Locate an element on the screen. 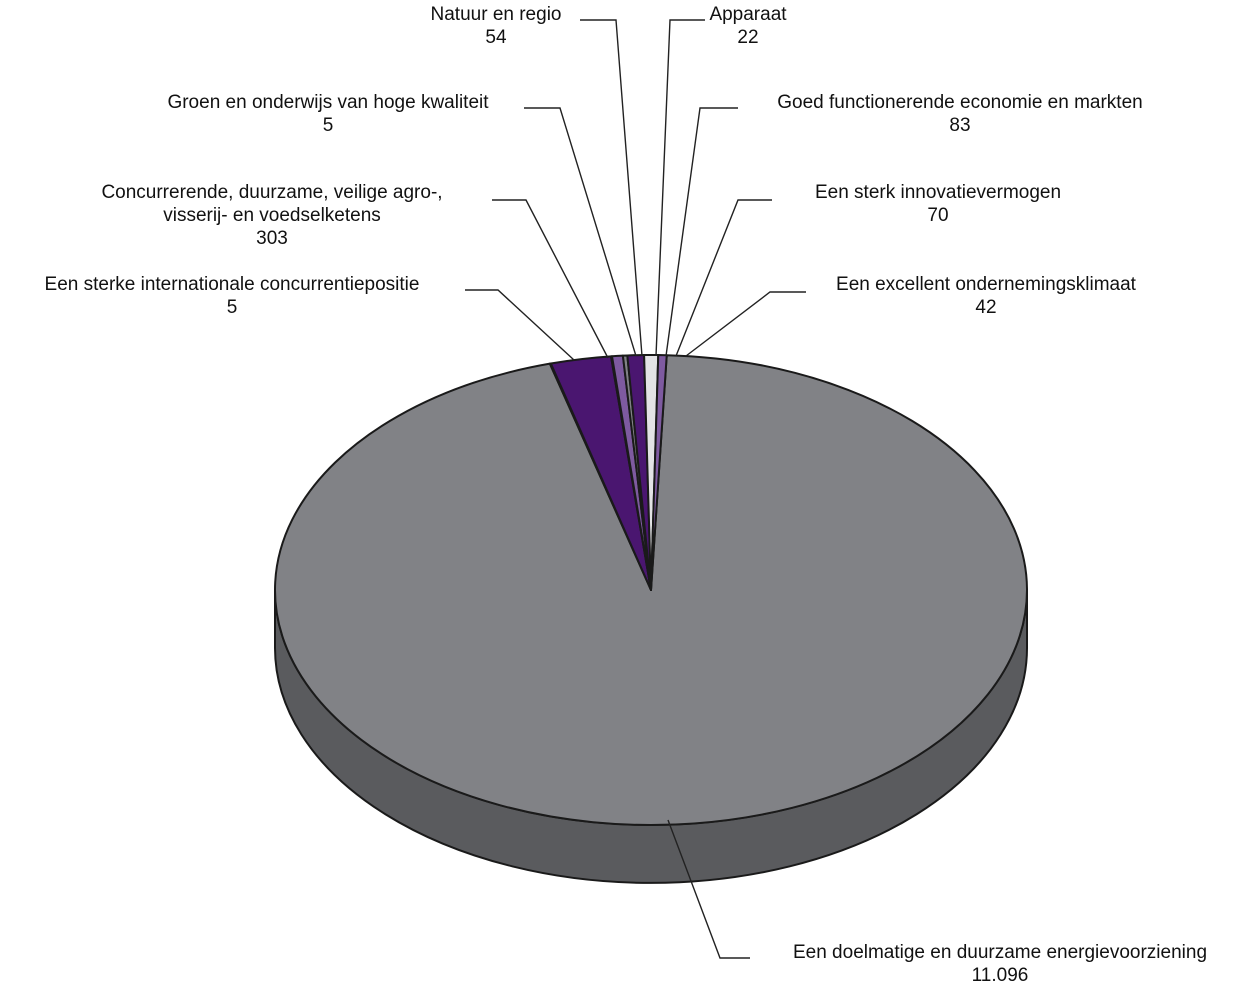 This screenshot has height=996, width=1260. slice-label: Apparaat 22 is located at coordinates (748, 26).